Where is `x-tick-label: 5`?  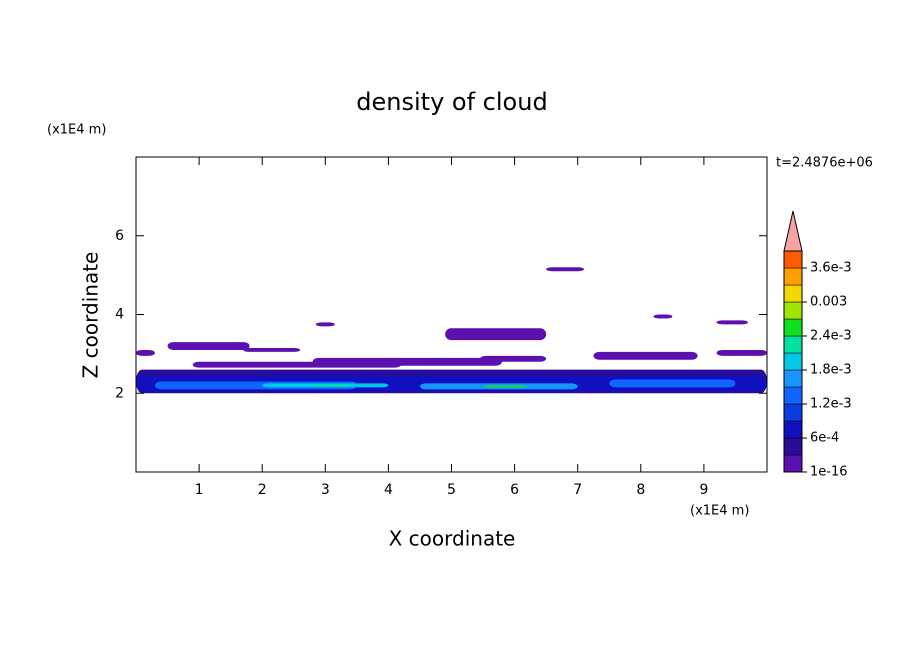 x-tick-label: 5 is located at coordinates (451, 490).